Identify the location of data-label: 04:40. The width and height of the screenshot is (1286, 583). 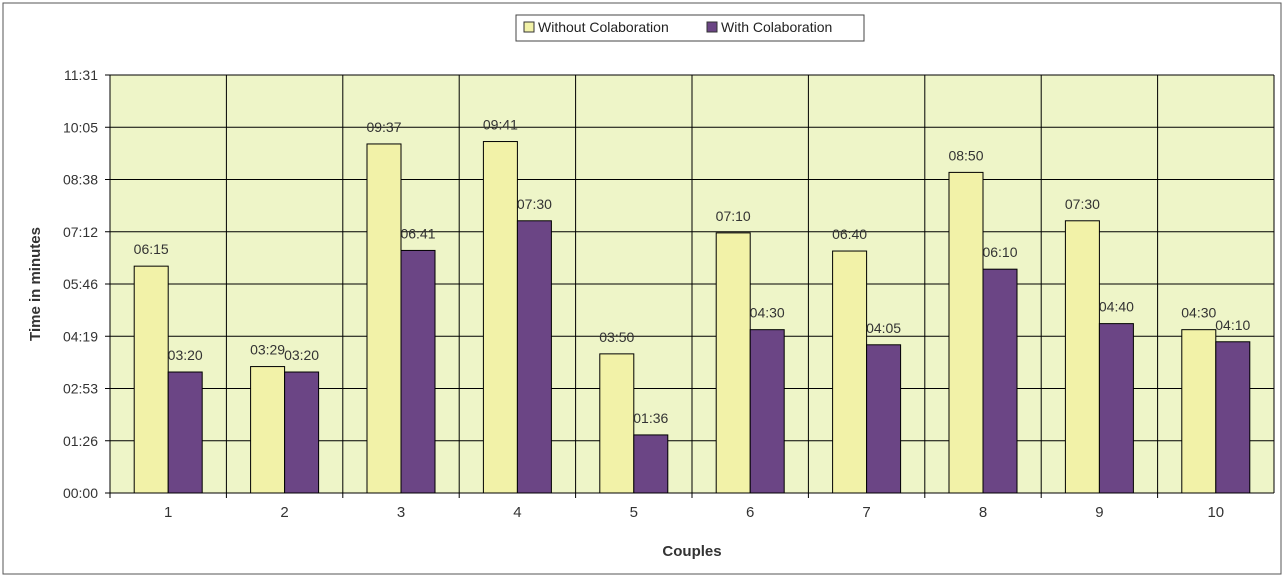
(1116, 307).